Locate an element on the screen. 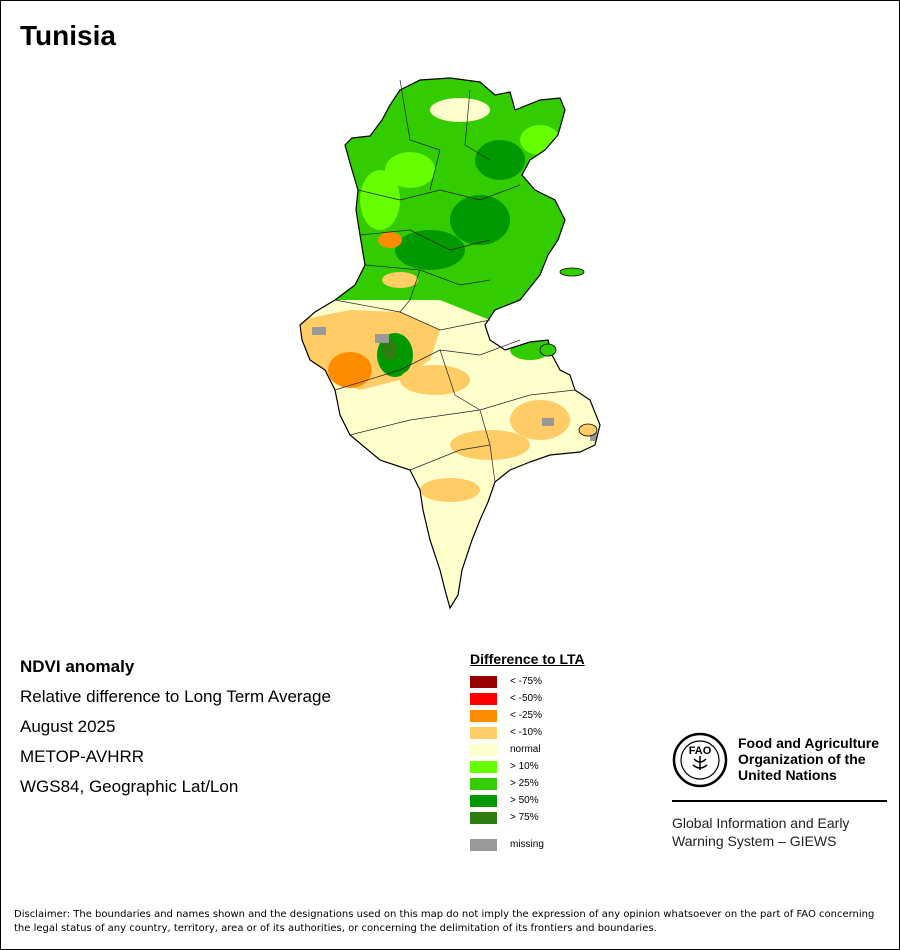 The height and width of the screenshot is (950, 900). info-heading: NDVI anomaly is located at coordinates (77, 666).